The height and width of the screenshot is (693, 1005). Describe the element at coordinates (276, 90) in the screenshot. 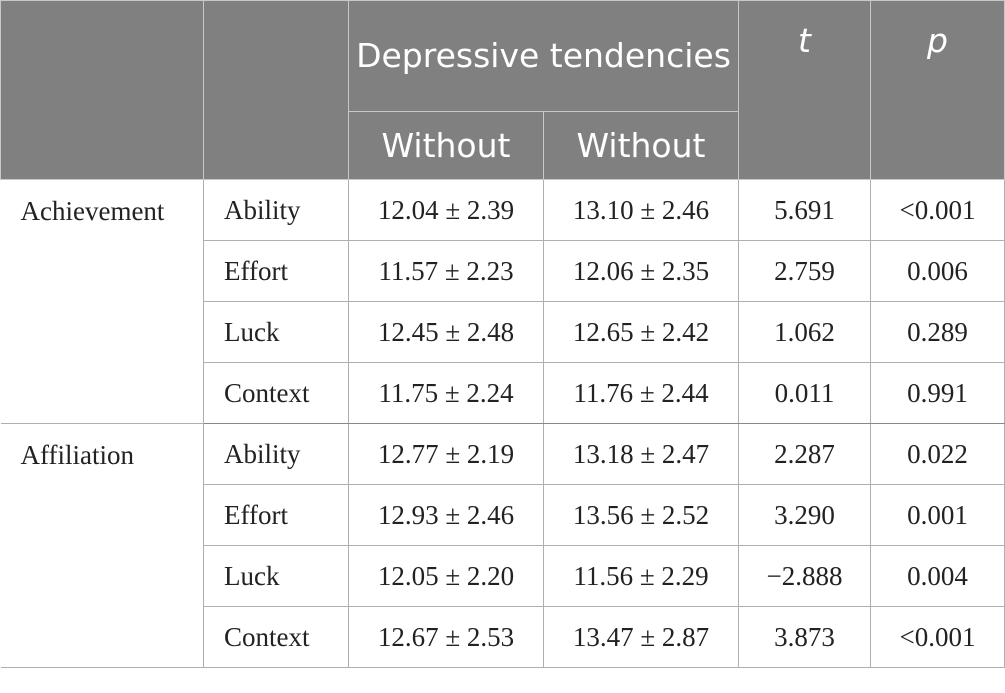

I see `header-item-col` at that location.